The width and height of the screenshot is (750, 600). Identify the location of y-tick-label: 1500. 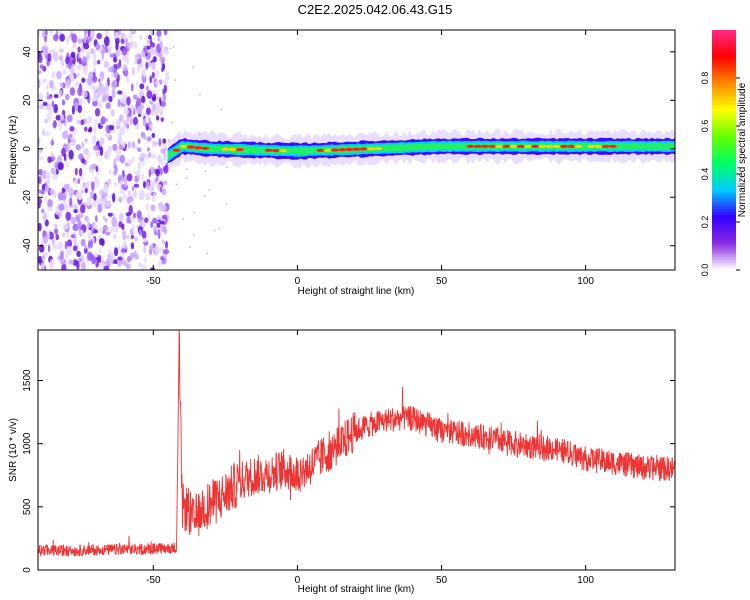
(27, 380).